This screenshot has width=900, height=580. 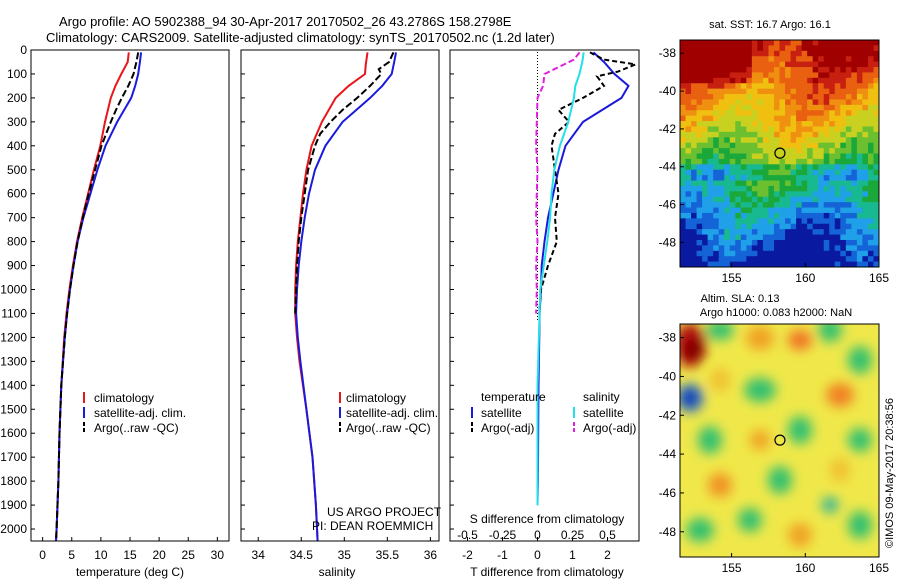 What do you see at coordinates (23, 50) in the screenshot?
I see `y-tick-label-0: 0` at bounding box center [23, 50].